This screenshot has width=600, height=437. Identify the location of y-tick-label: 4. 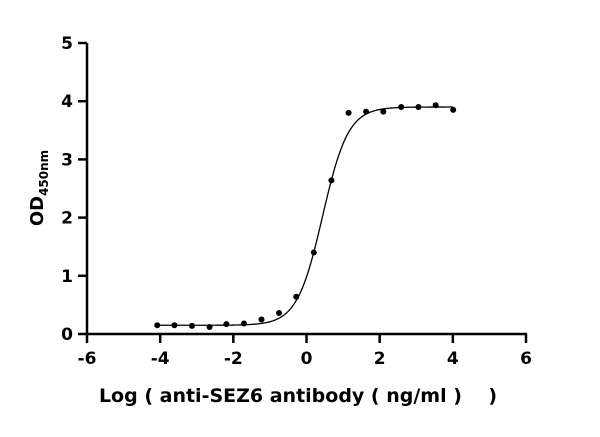
(67, 102).